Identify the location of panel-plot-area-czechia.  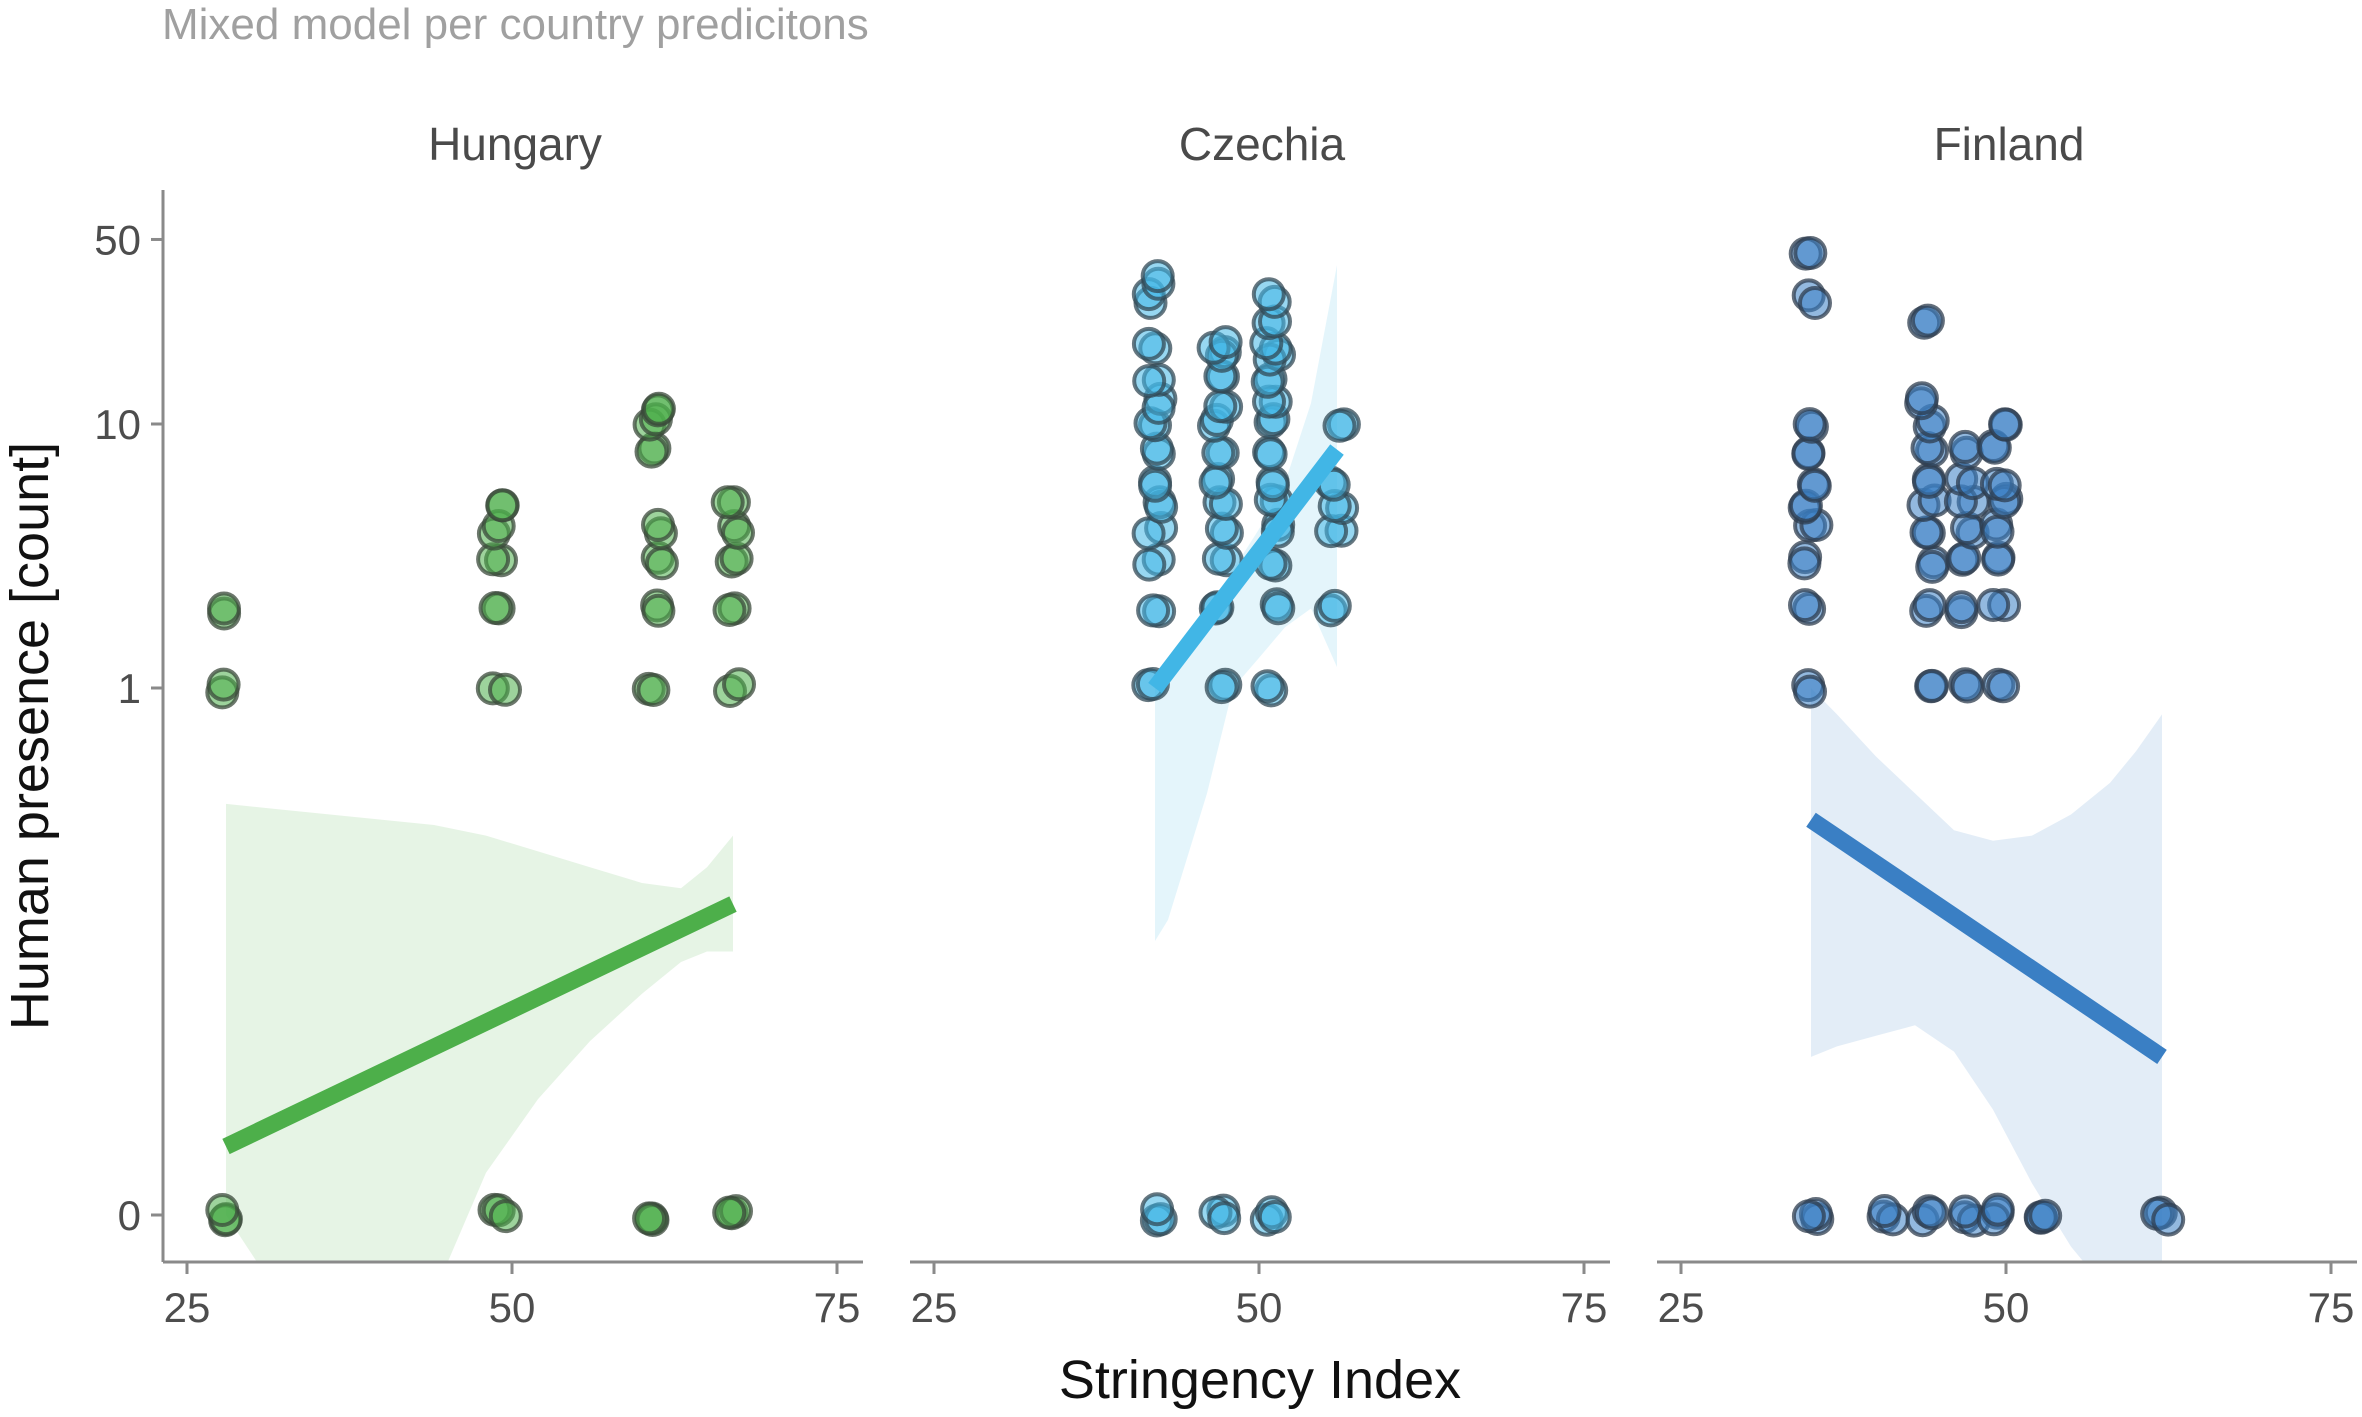
(1246, 748).